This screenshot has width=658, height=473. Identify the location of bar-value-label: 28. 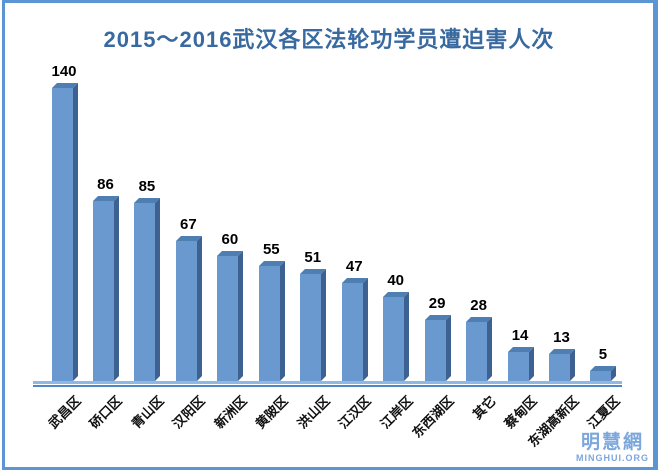
(478, 305).